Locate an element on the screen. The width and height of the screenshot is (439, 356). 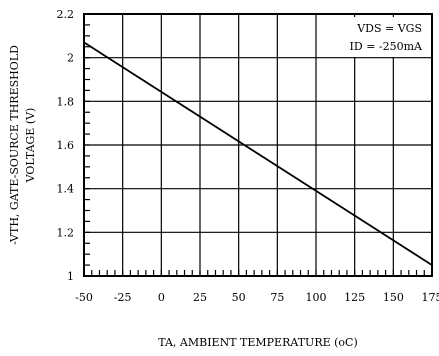
y-axis-title-line2: VOLTAGE (V) is located at coordinates (30, 146).